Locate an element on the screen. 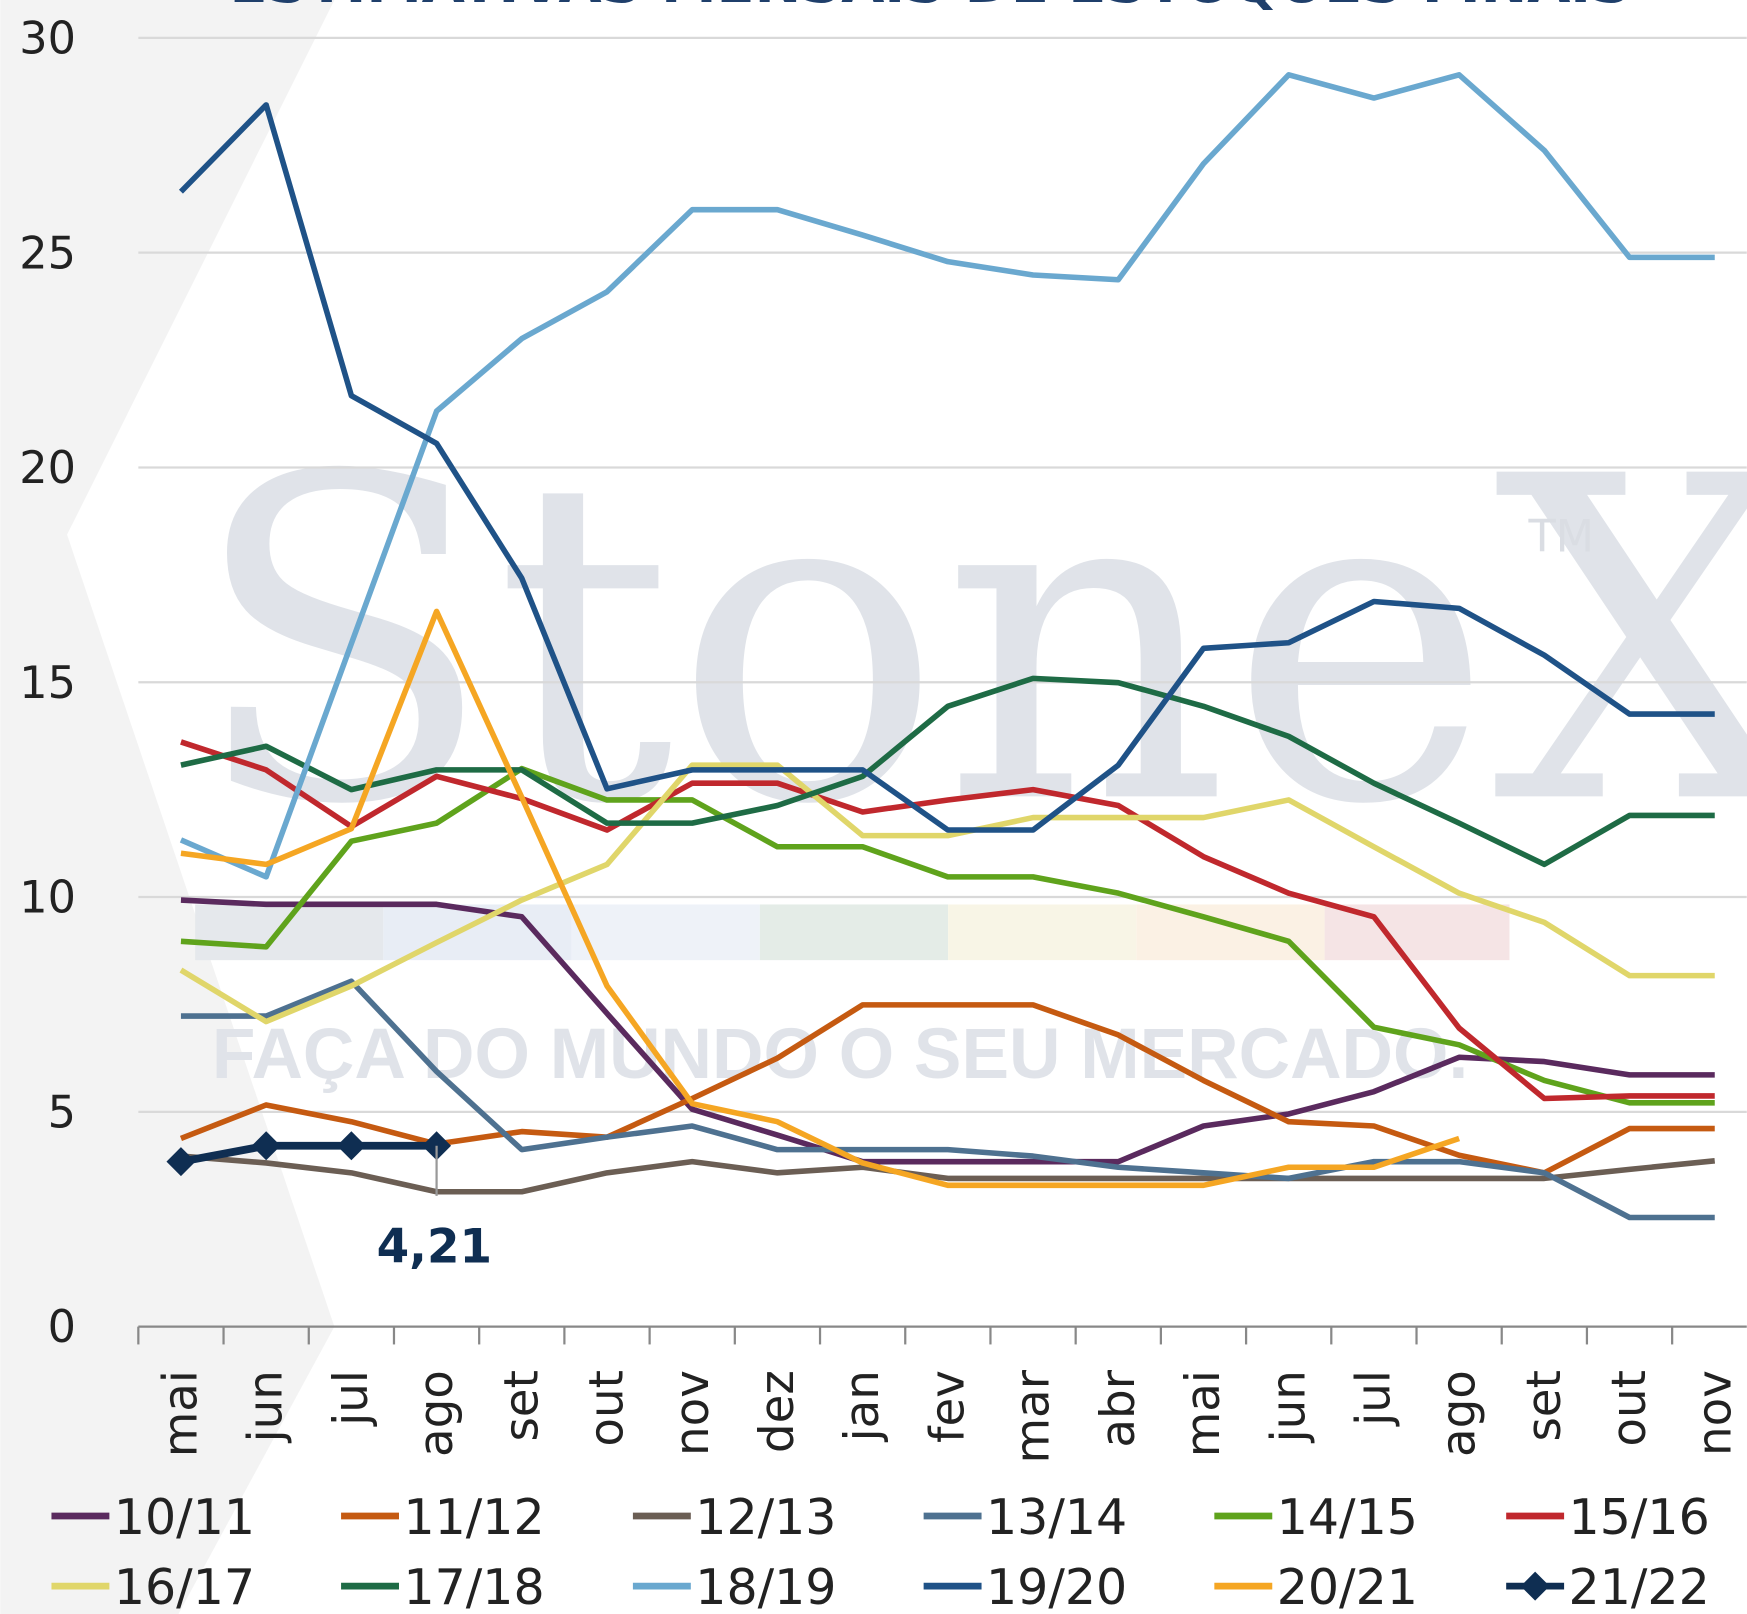 This screenshot has width=1747, height=1614. watermark-tagline: FAÇA DO MUNDO O SEU MERCADO. is located at coordinates (840, 1054).